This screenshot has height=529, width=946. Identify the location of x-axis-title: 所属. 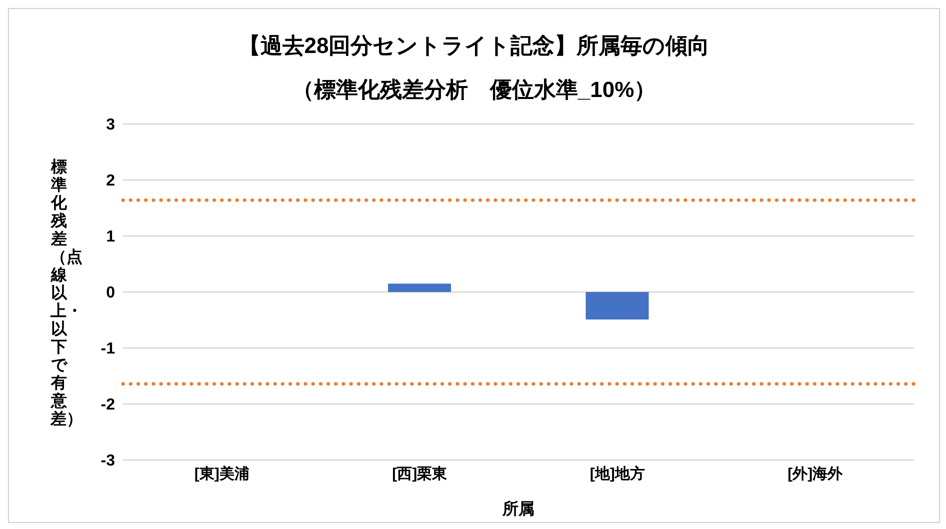
(518, 510).